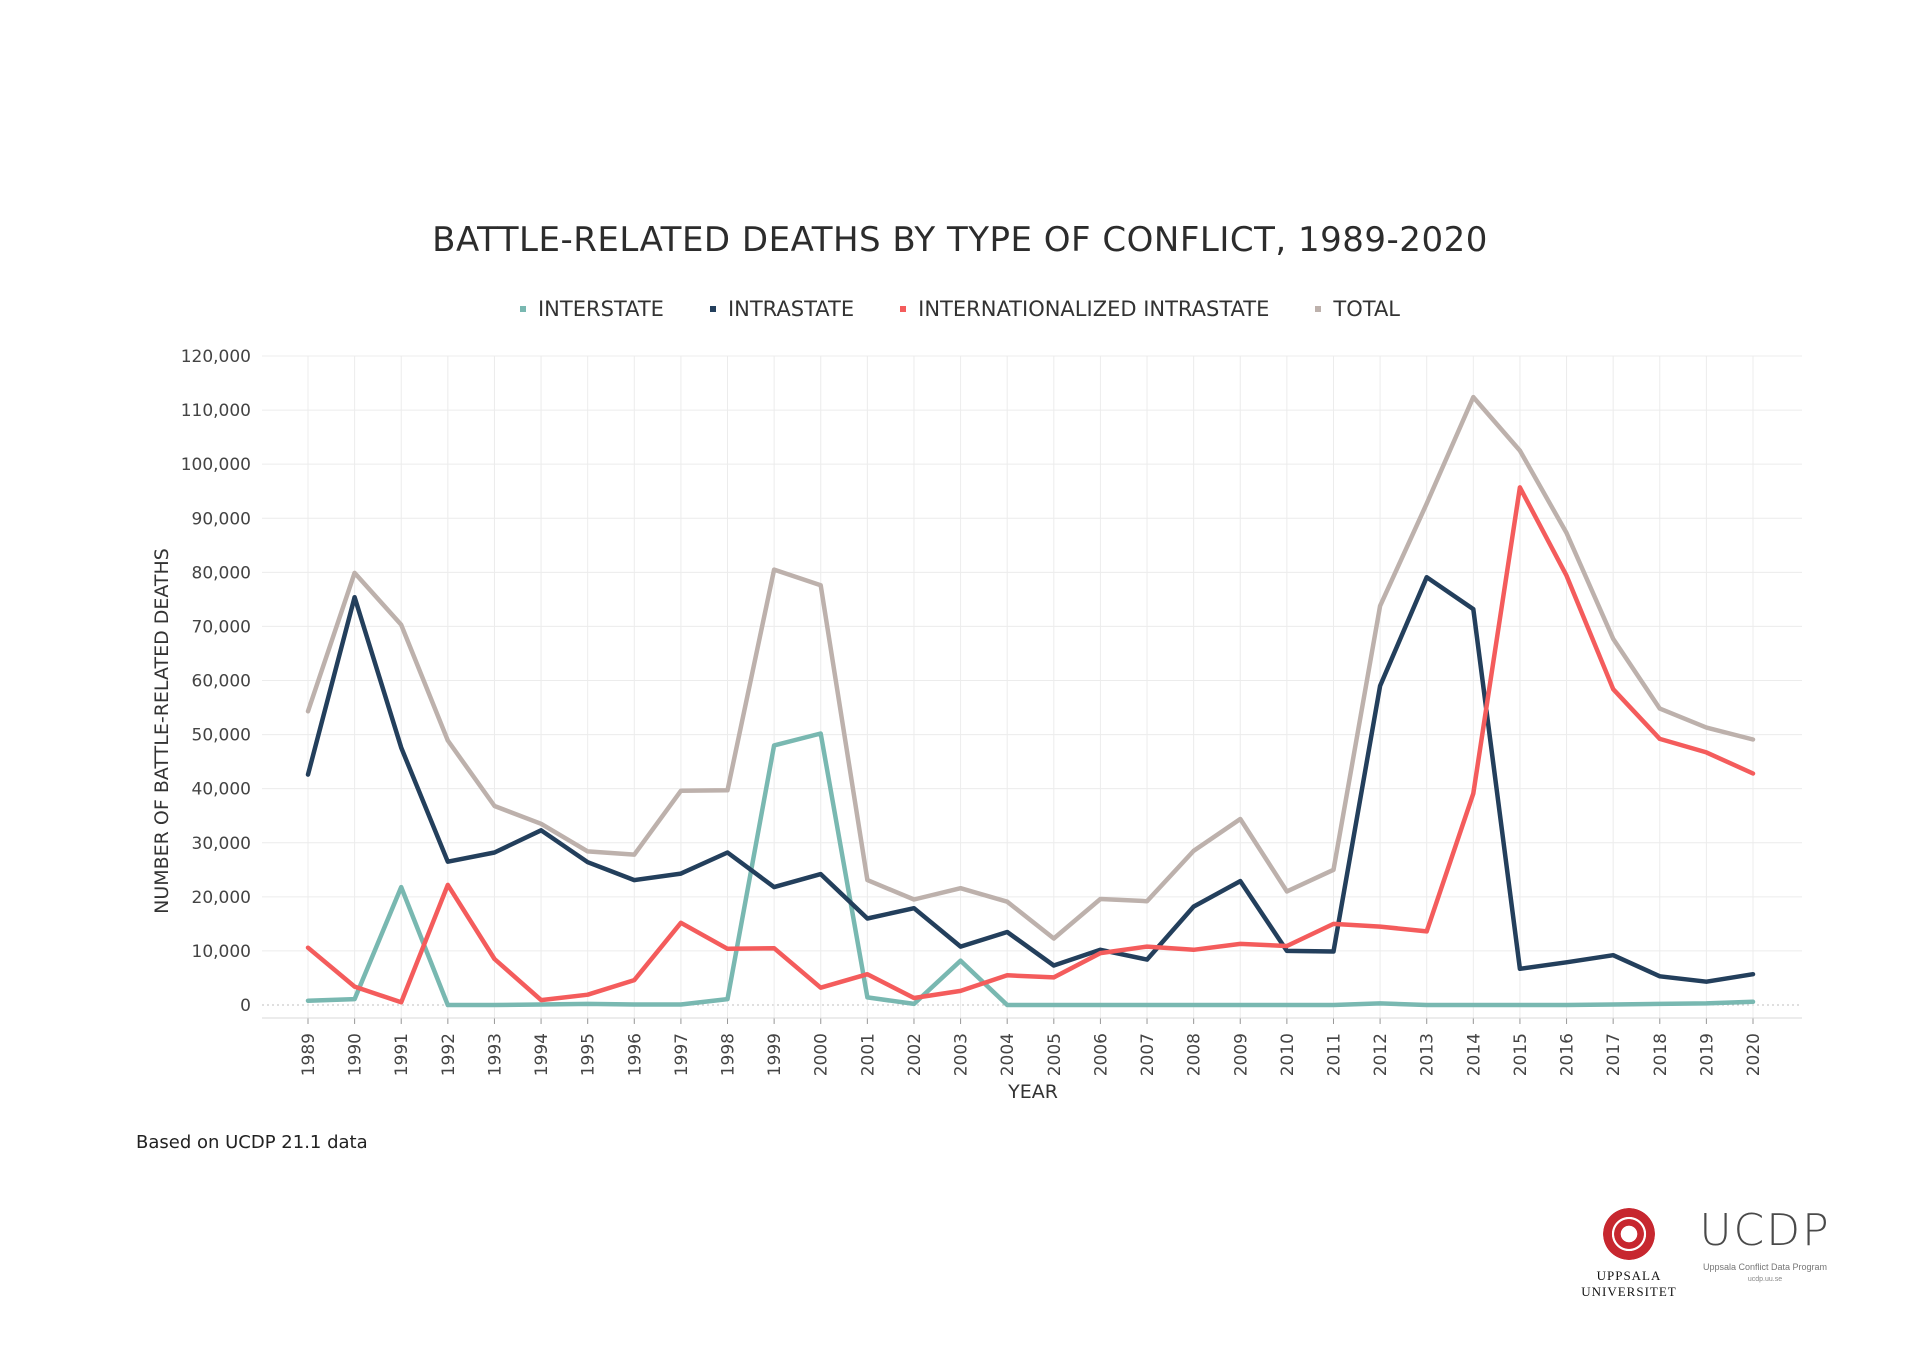  I want to click on x-tick-label: 2005, so click(1055, 1054).